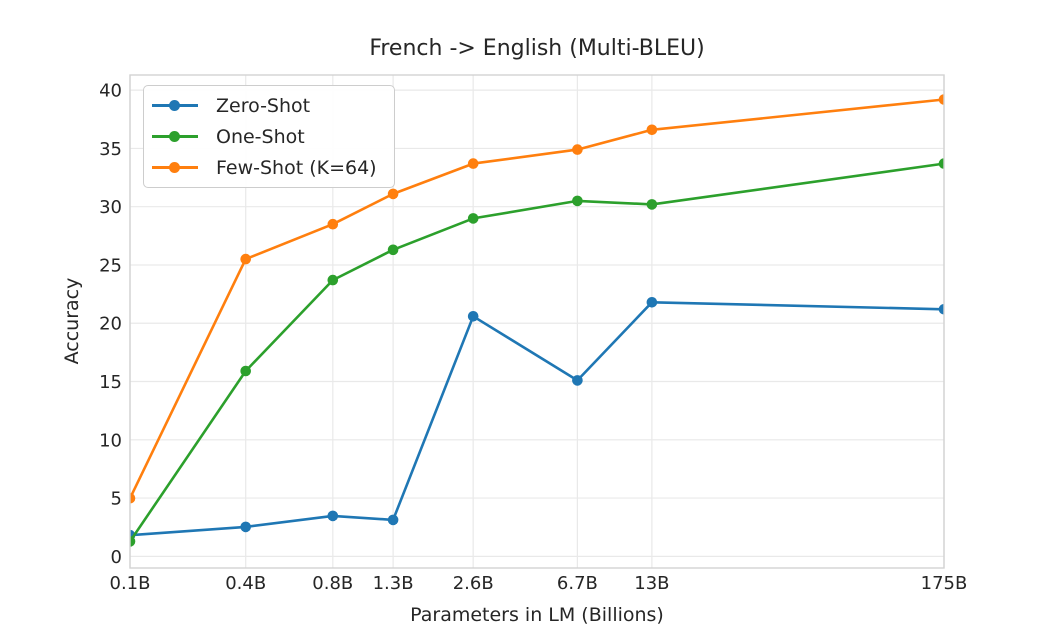  I want to click on y-tick-label: 35, so click(110, 149).